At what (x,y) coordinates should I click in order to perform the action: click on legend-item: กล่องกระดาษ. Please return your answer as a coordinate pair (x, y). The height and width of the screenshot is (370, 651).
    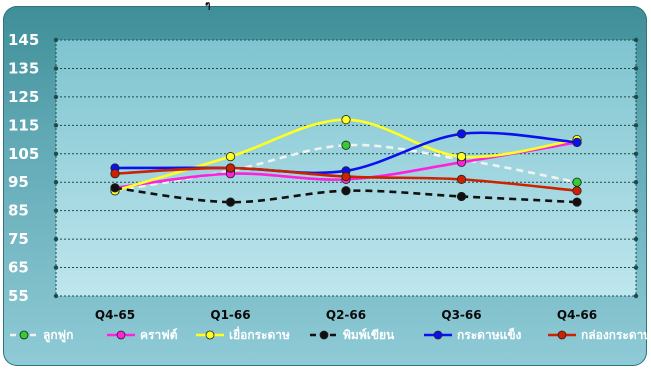
    Looking at the image, I should click on (599, 335).